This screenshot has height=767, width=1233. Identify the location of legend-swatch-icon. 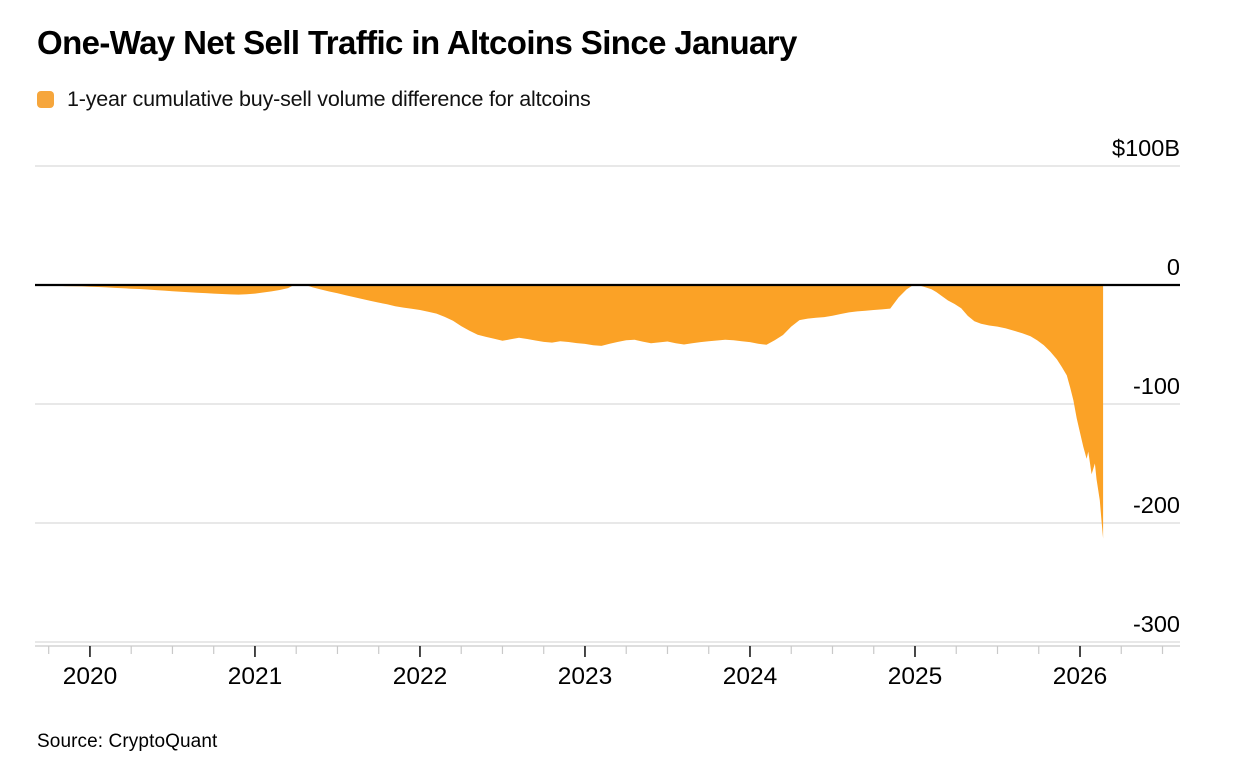
(45, 99).